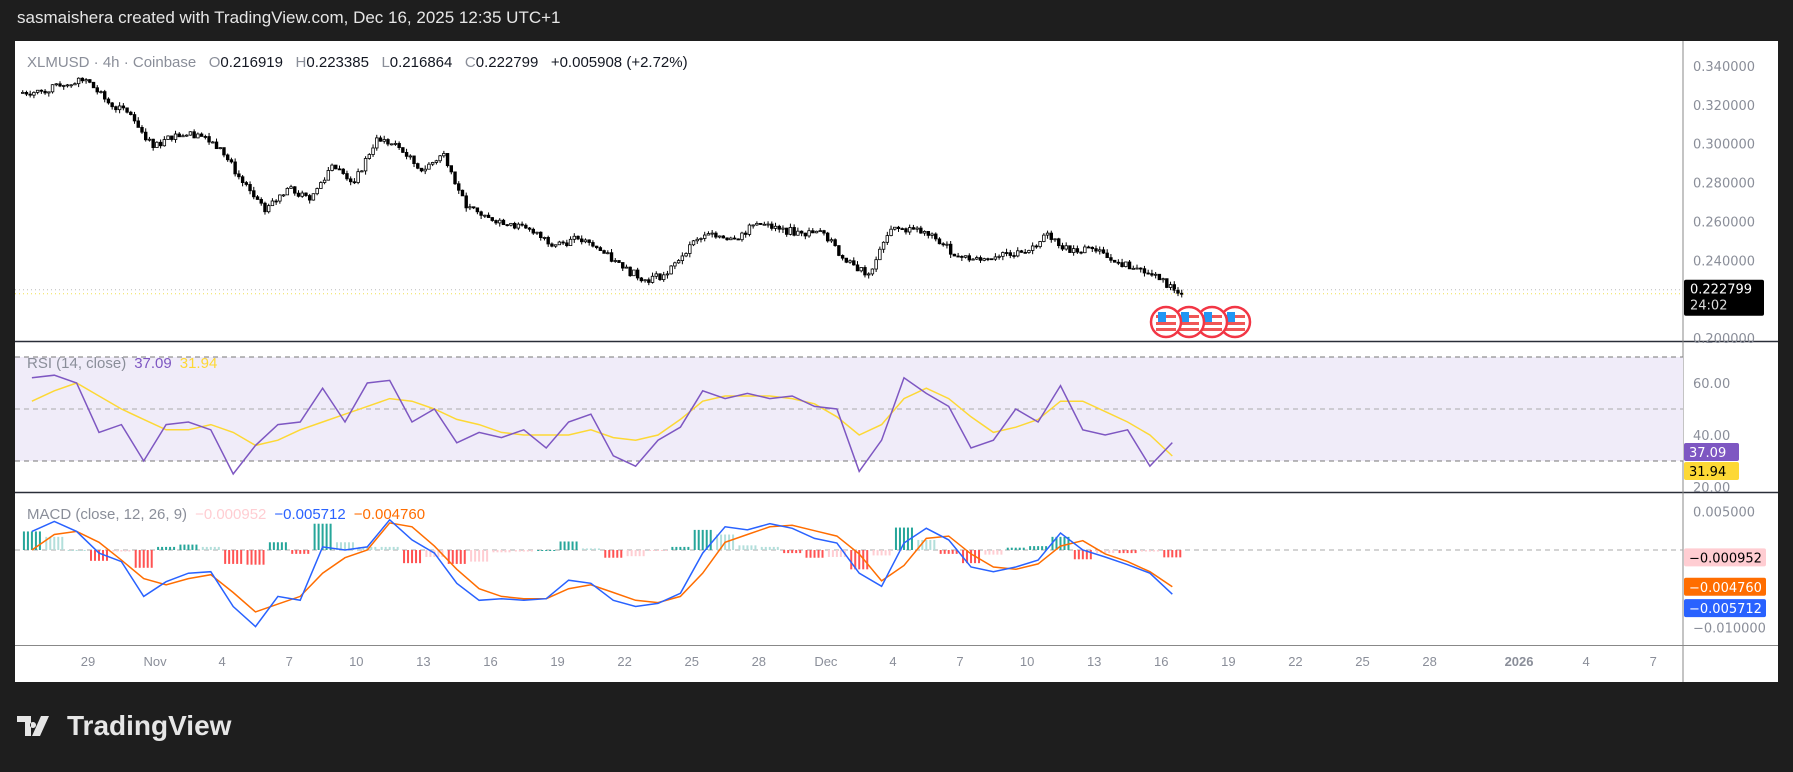 This screenshot has height=772, width=1793. What do you see at coordinates (1161, 661) in the screenshot?
I see `time-tick-label: 16` at bounding box center [1161, 661].